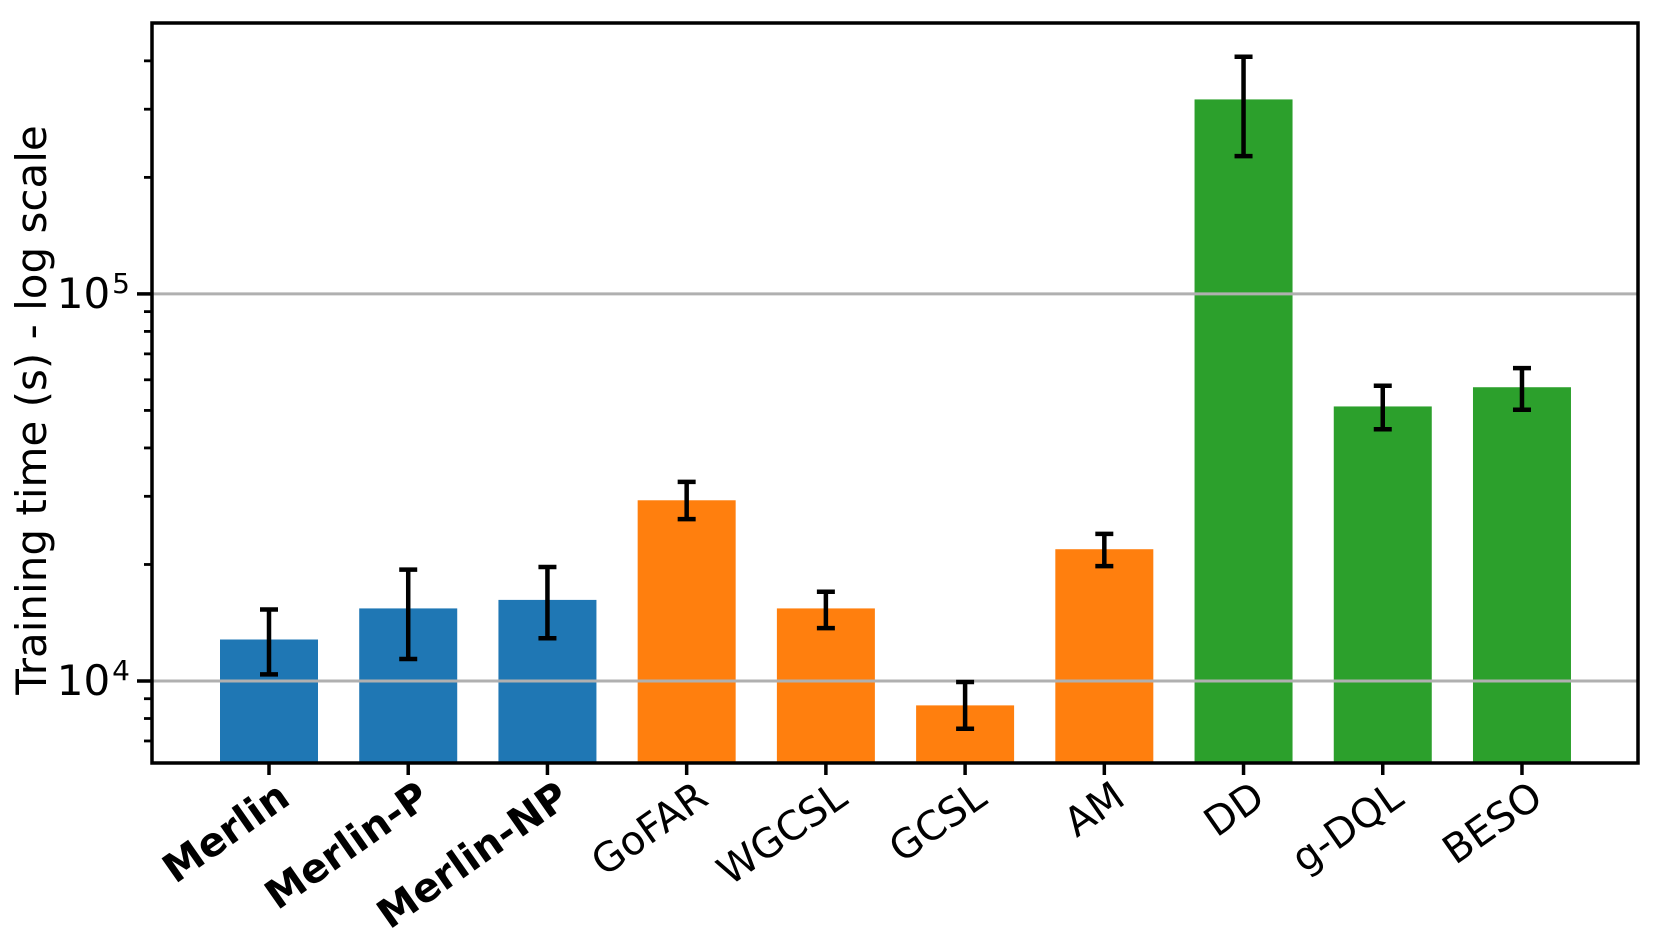  I want to click on bar-am, so click(1104, 656).